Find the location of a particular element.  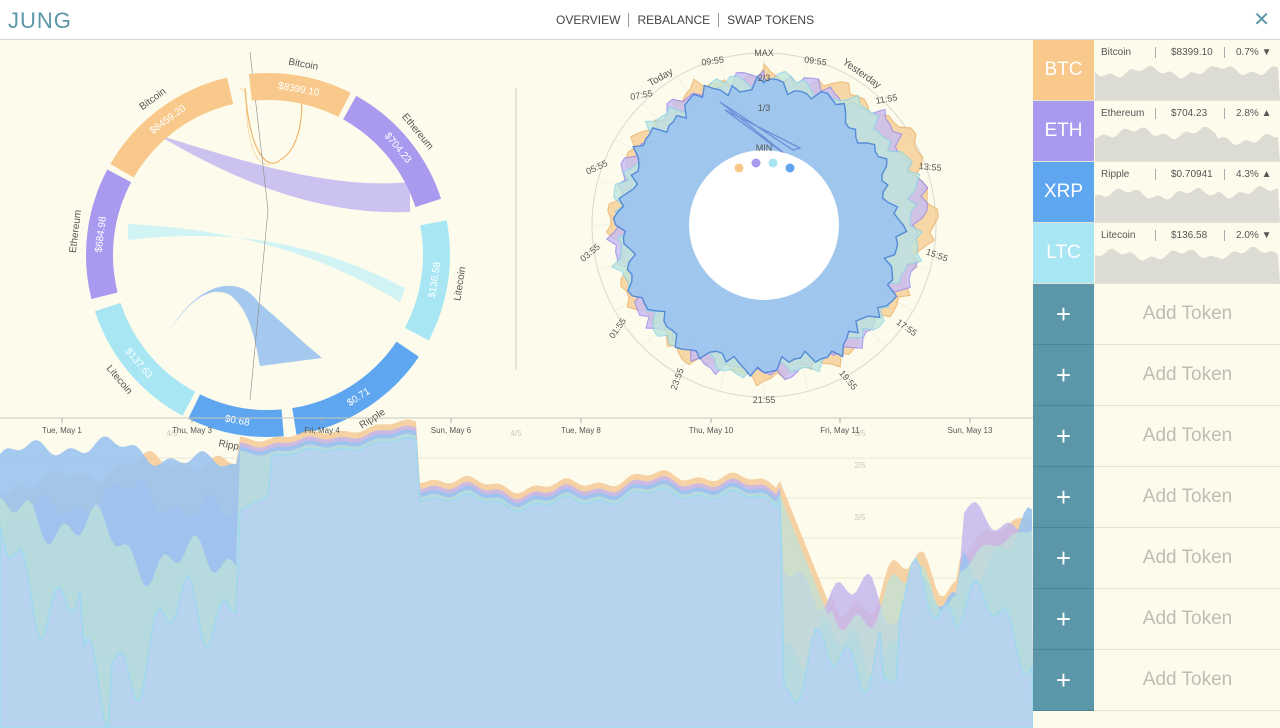

token-symbol-badge: XRP is located at coordinates (1063, 192).